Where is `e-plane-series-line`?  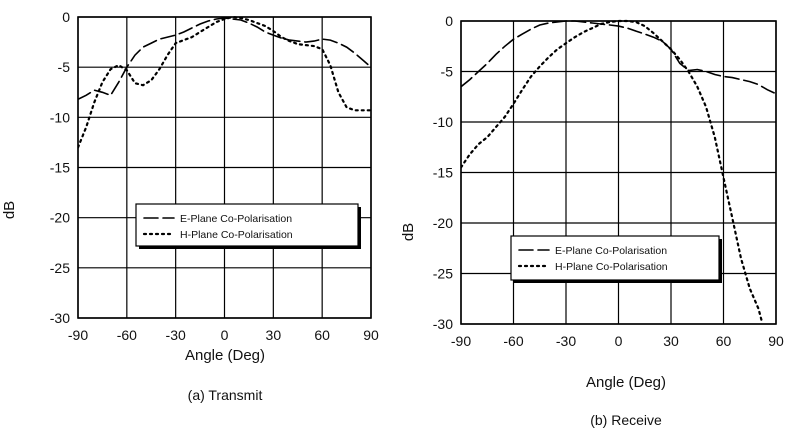 e-plane-series-line is located at coordinates (618, 57).